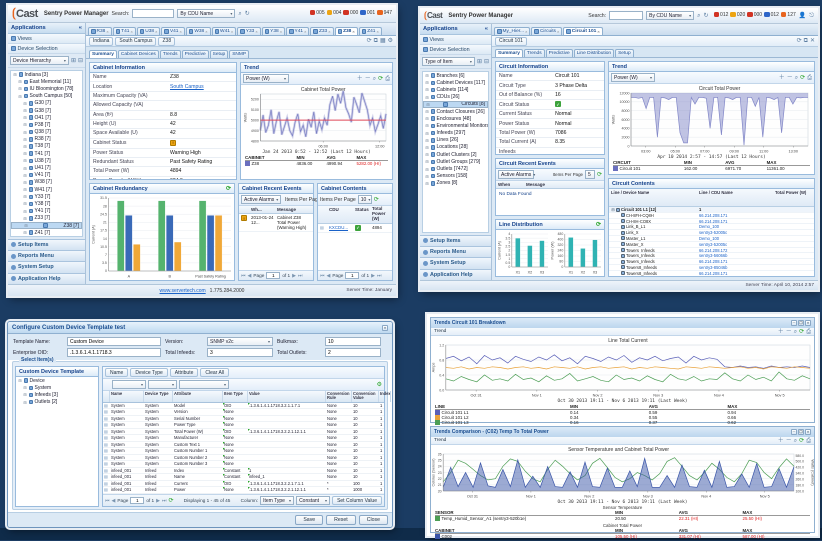 The image size is (822, 541). What do you see at coordinates (148, 372) in the screenshot?
I see `device-type-button: Device Type` at bounding box center [148, 372].